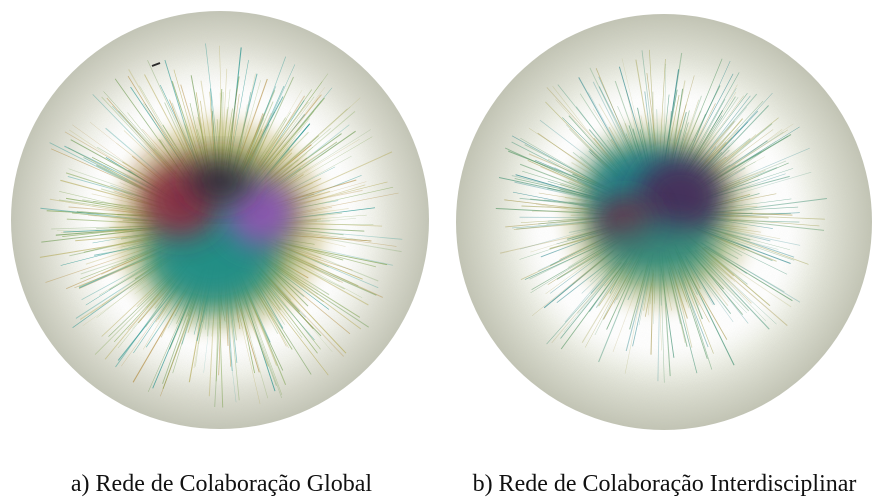  What do you see at coordinates (156, 64) in the screenshot?
I see `stray-mark` at bounding box center [156, 64].